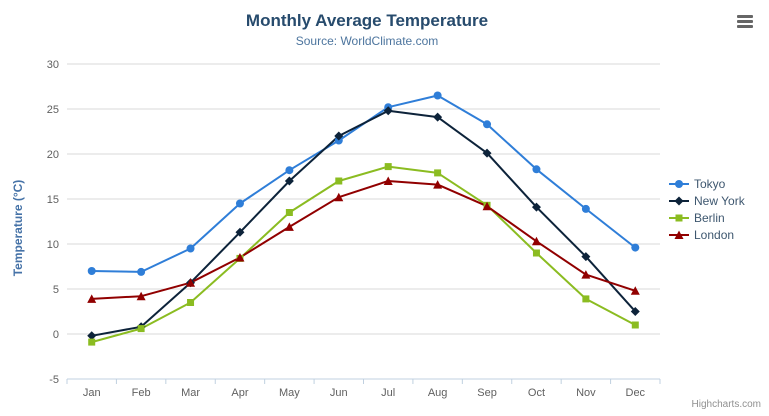 This screenshot has width=769, height=416. I want to click on credits-link: Highcharts.com, so click(726, 404).